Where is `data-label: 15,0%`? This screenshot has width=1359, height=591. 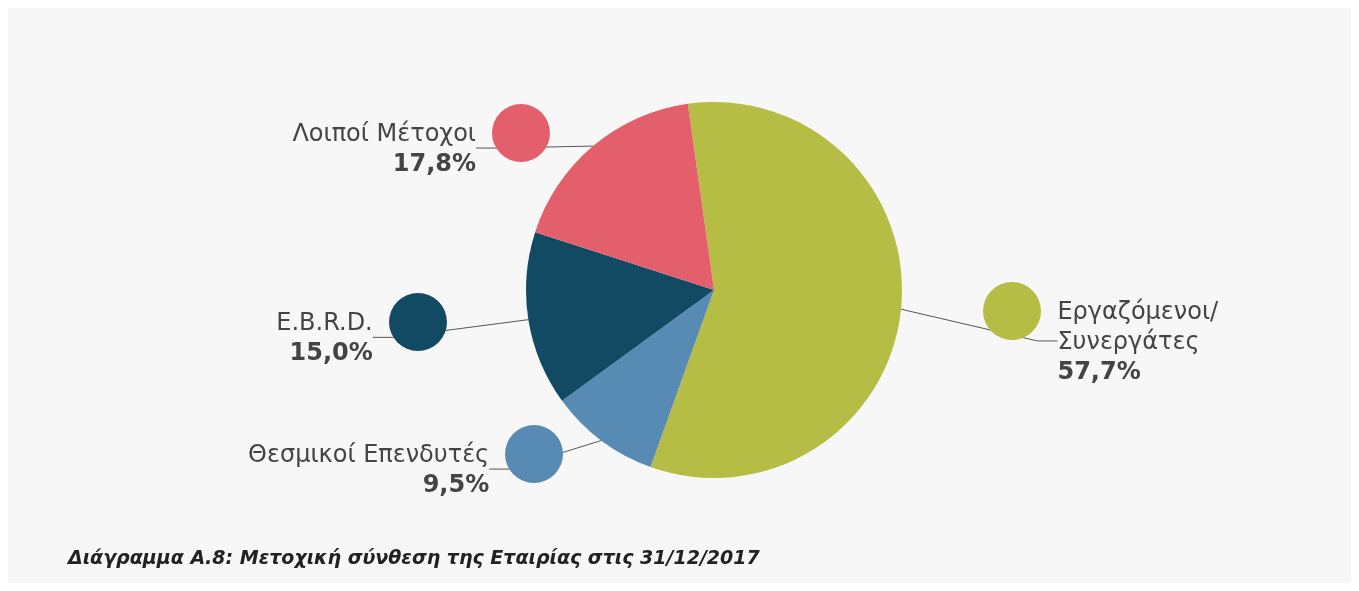 data-label: 15,0% is located at coordinates (331, 352).